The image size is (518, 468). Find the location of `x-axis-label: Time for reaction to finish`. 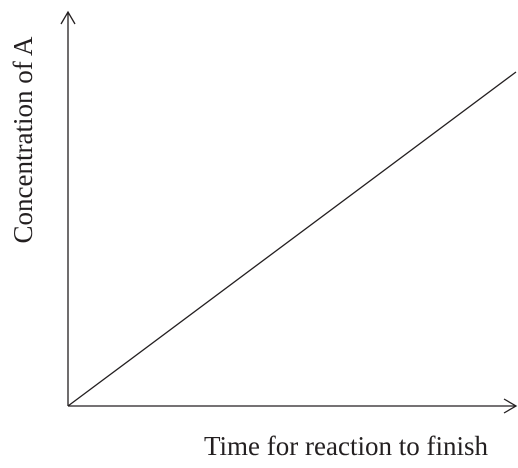

x-axis-label: Time for reaction to finish is located at coordinates (346, 446).